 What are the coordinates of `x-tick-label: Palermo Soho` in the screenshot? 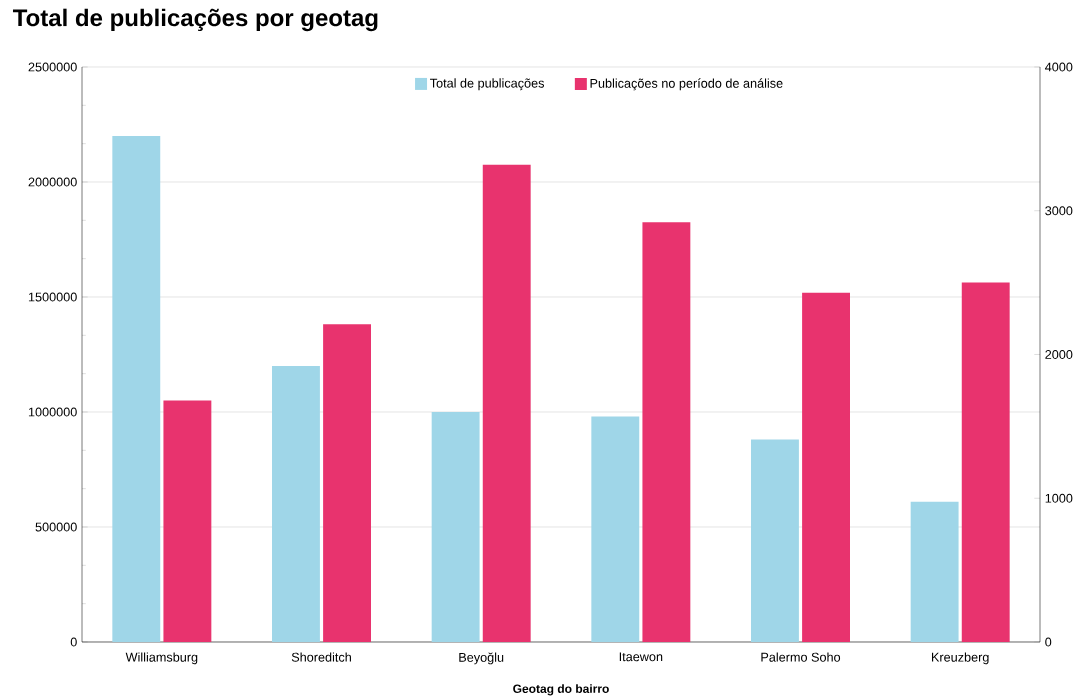 It's located at (801, 657).